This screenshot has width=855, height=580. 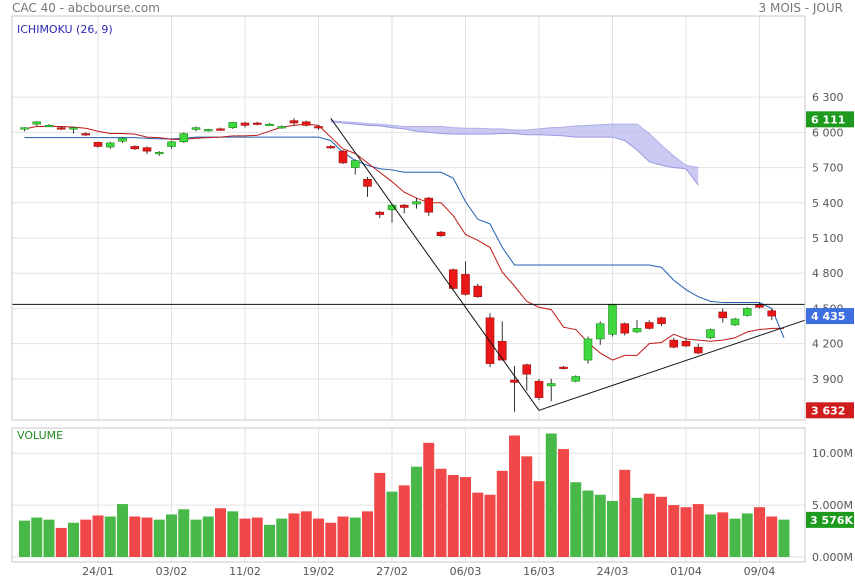 I want to click on price-tick-label: 6 000, so click(x=828, y=132).